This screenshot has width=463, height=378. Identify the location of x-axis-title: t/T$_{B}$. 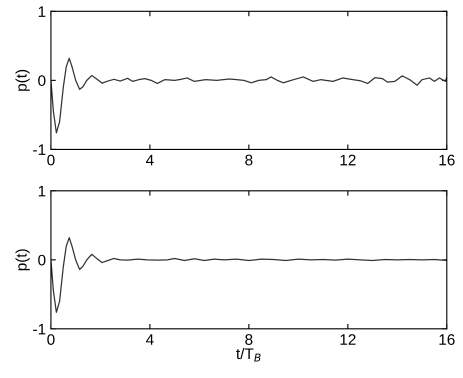
(248, 355).